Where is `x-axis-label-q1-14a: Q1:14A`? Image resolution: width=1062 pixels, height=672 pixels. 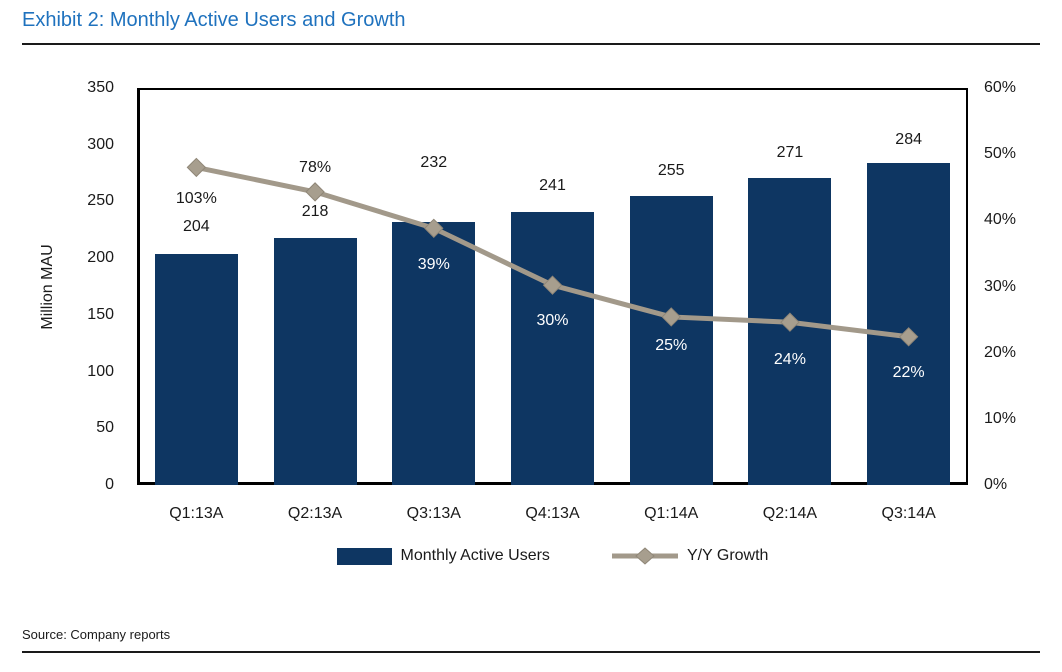 x-axis-label-q1-14a: Q1:14A is located at coordinates (671, 513).